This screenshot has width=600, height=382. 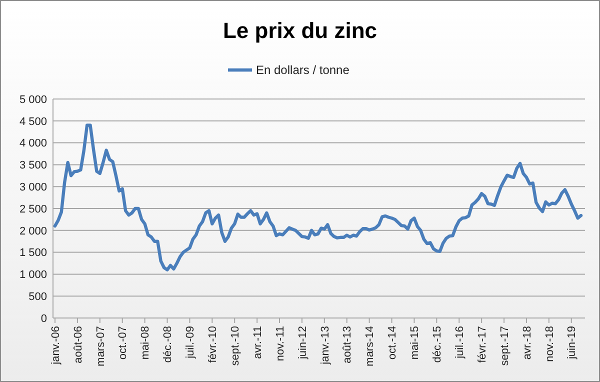 What do you see at coordinates (302, 343) in the screenshot?
I see `x-tick-label: juin-12` at bounding box center [302, 343].